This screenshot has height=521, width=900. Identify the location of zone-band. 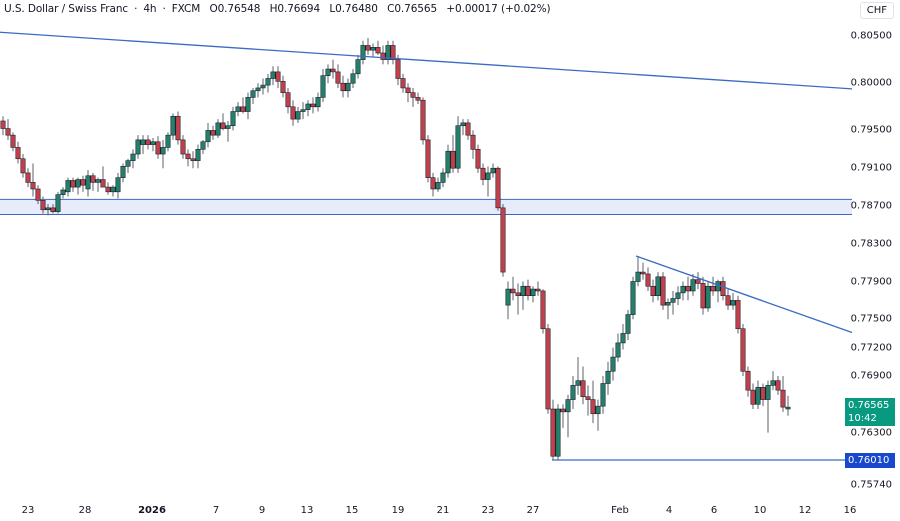
(426, 207).